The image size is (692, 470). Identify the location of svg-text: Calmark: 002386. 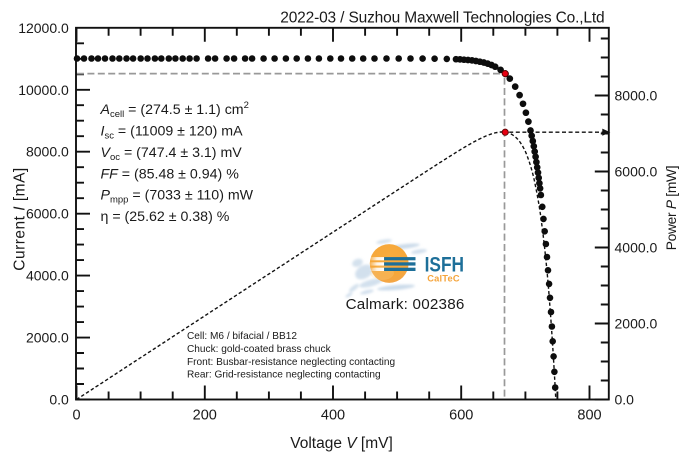
(405, 304).